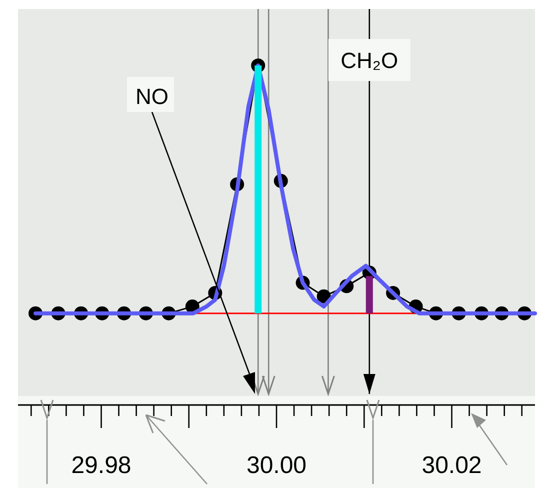 This screenshot has width=539, height=491. What do you see at coordinates (152, 96) in the screenshot?
I see `annotation: NO` at bounding box center [152, 96].